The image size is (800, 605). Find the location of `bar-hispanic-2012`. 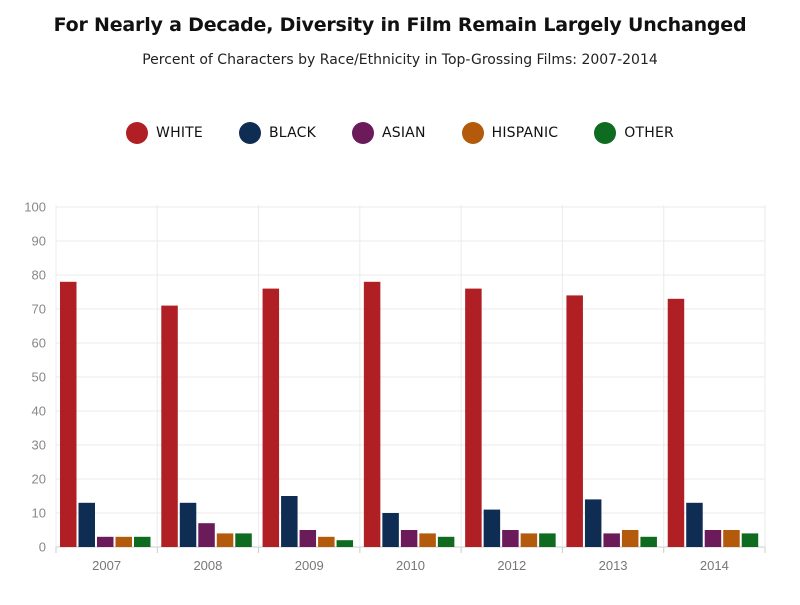

bar-hispanic-2012 is located at coordinates (529, 540).